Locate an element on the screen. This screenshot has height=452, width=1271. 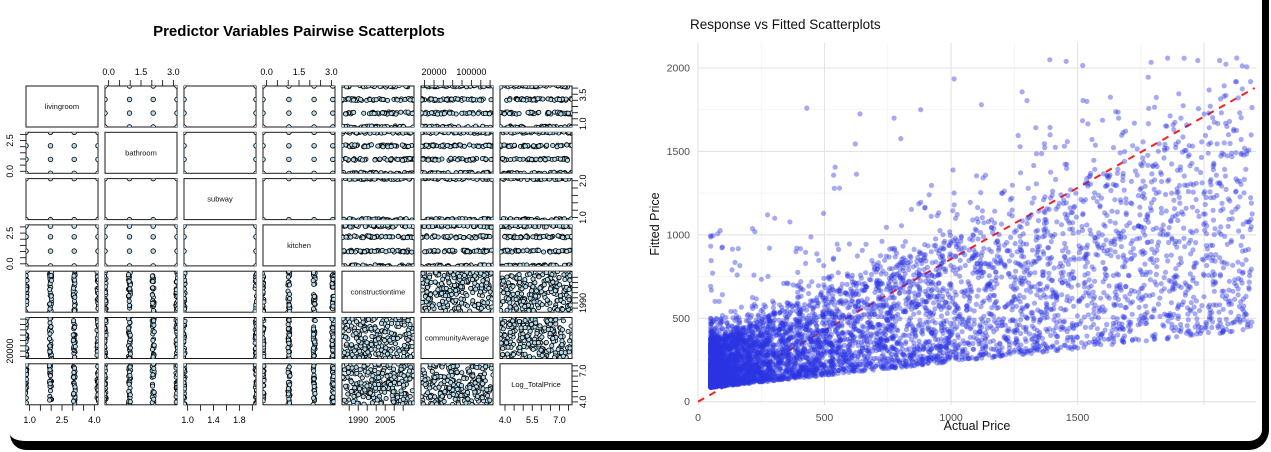
svg-text: 1.8 is located at coordinates (239, 420).